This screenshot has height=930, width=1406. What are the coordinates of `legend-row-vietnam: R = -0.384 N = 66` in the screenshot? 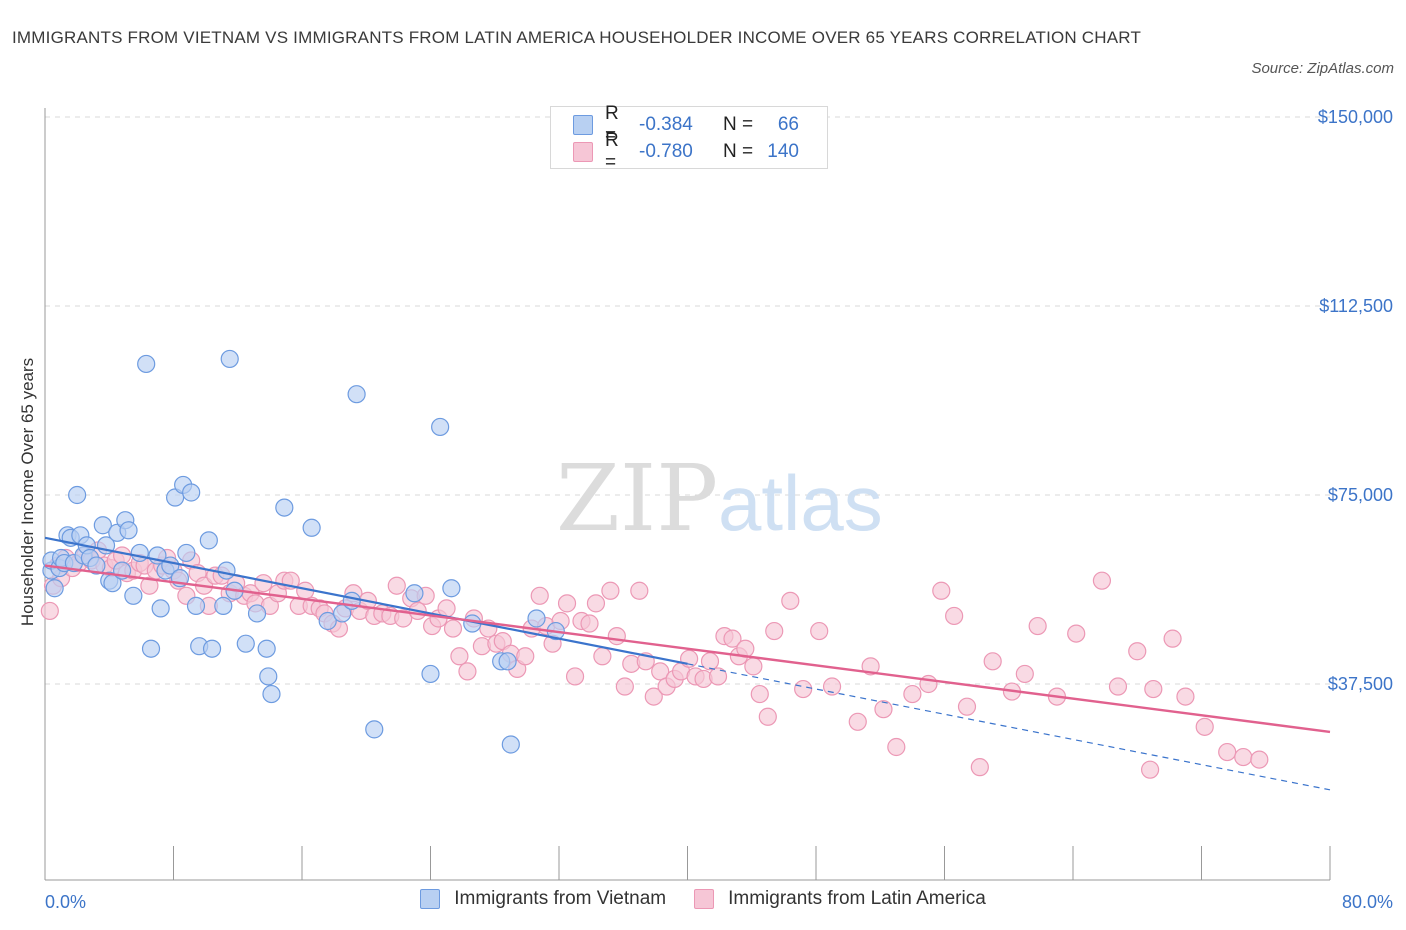 It's located at (686, 124).